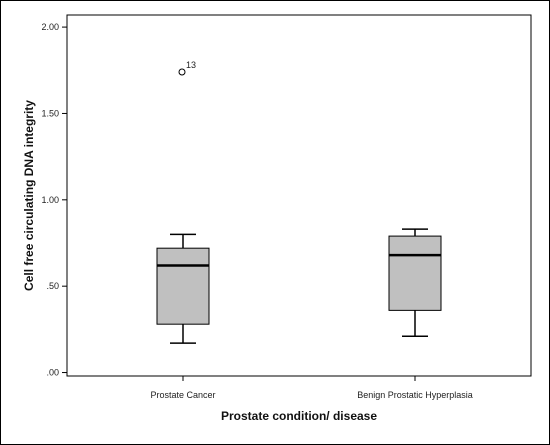 This screenshot has height=445, width=550. I want to click on x-tick-label: Prostate Cancer, so click(182, 395).